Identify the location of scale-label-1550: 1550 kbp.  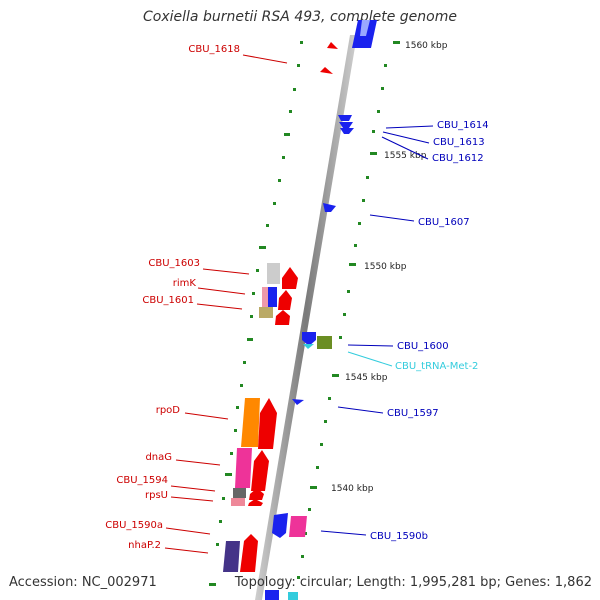
(385, 267).